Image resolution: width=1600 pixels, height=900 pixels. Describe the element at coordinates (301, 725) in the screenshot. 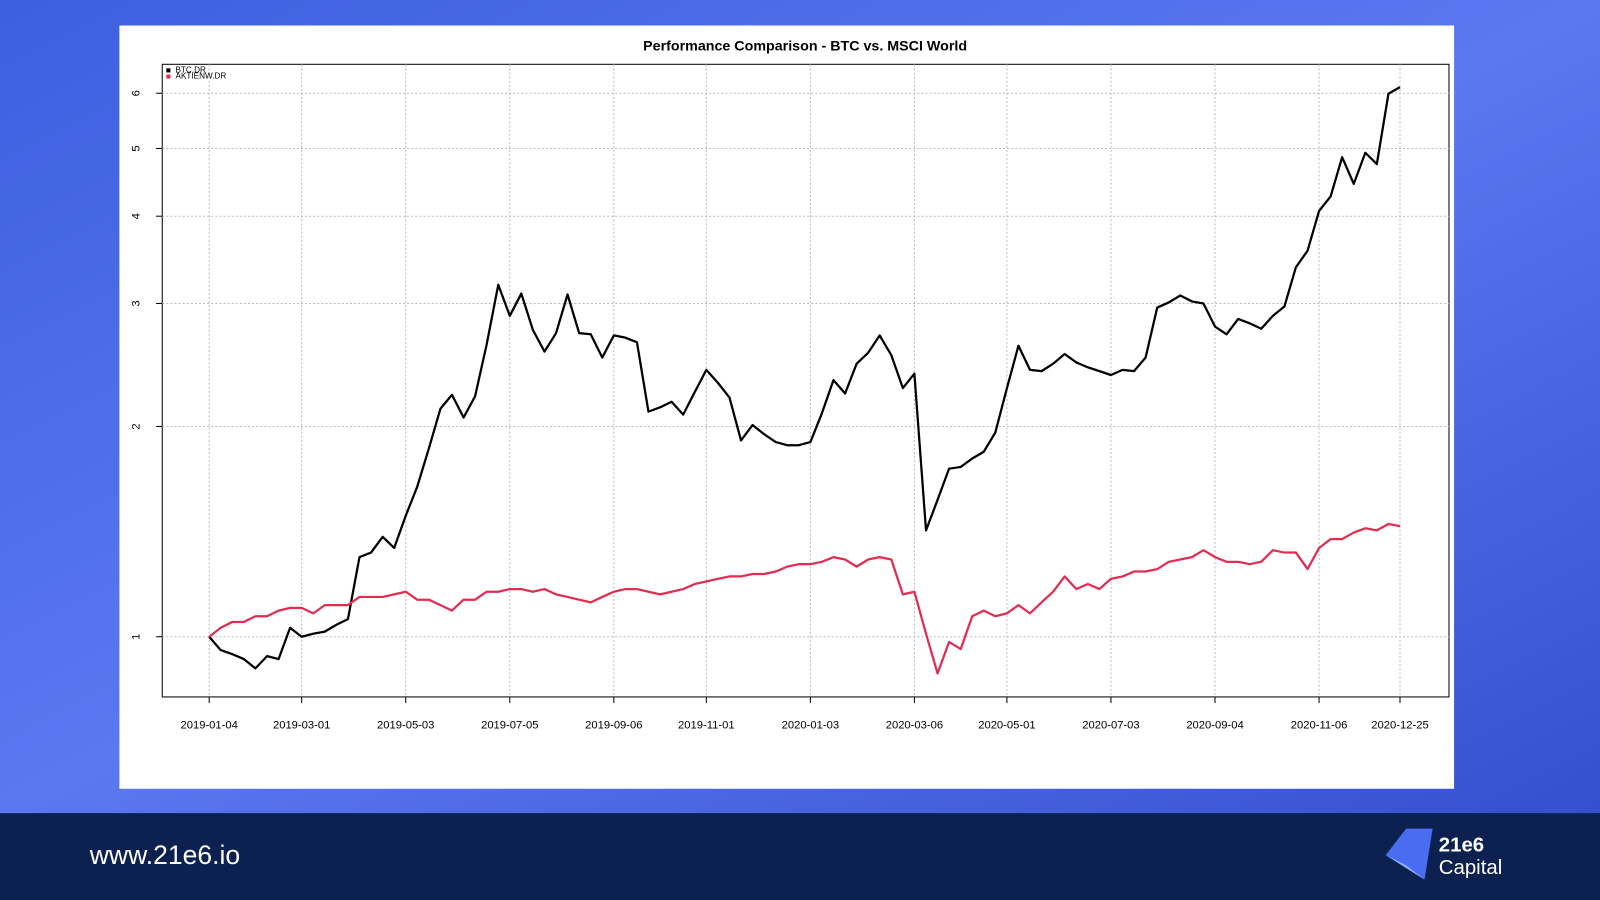

I see `x-tick-label: 2019-03-01` at that location.